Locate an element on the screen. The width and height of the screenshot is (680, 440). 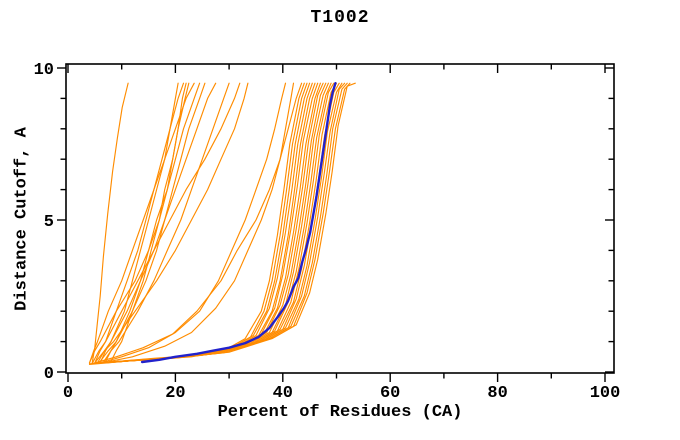
x-tick-label: 60 is located at coordinates (390, 393).